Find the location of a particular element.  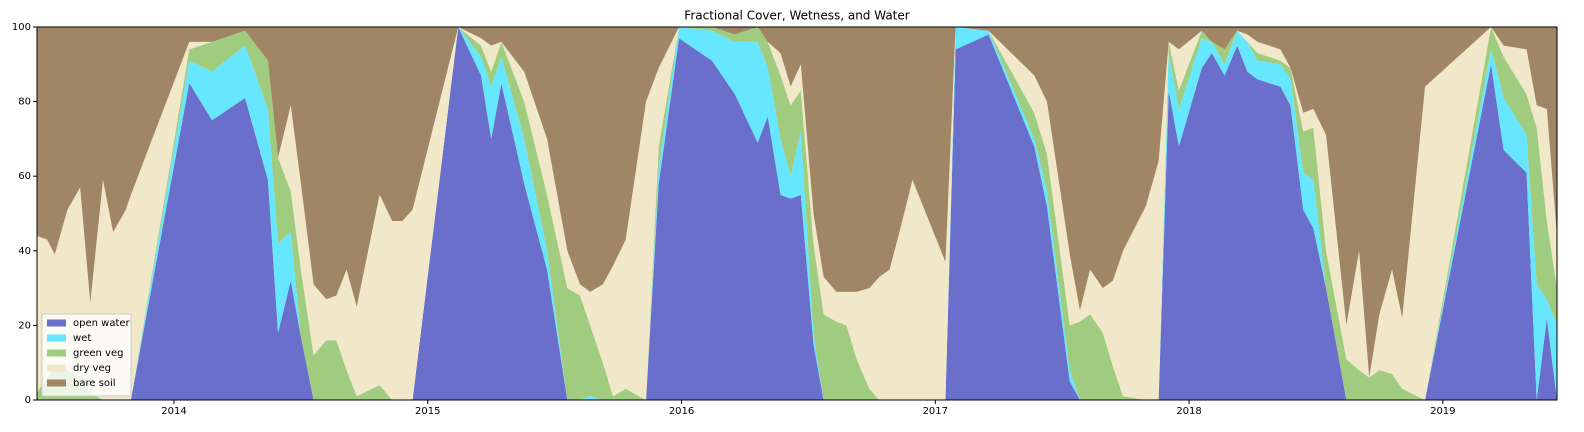

x-tick-label: 2014 is located at coordinates (173, 411).